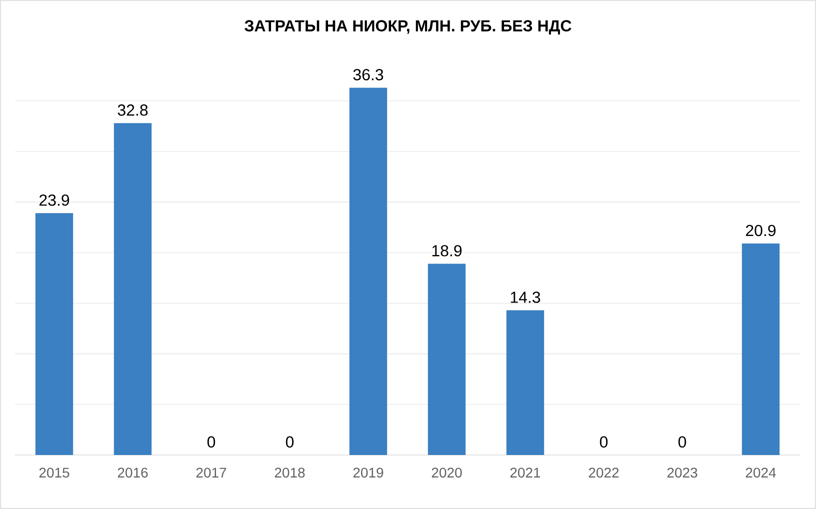 The width and height of the screenshot is (816, 509). Describe the element at coordinates (54, 473) in the screenshot. I see `x-tick-label: 2015` at that location.